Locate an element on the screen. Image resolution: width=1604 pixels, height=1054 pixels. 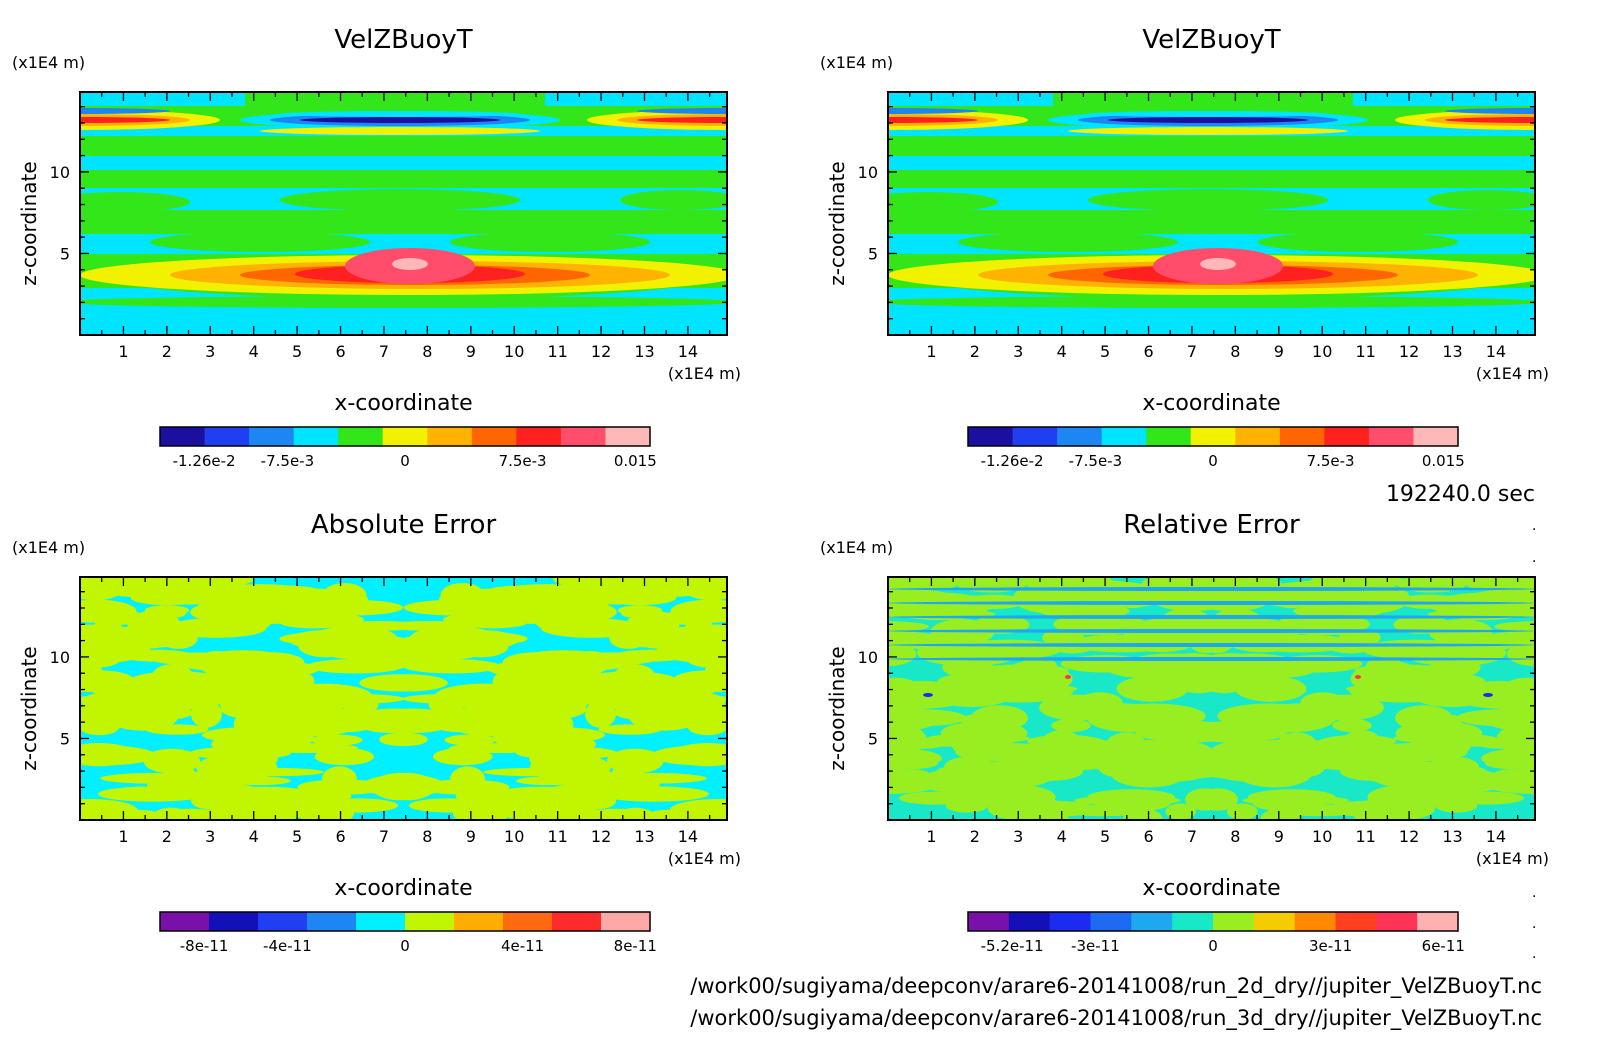
colorbar-label: -4e-11 is located at coordinates (287, 946).